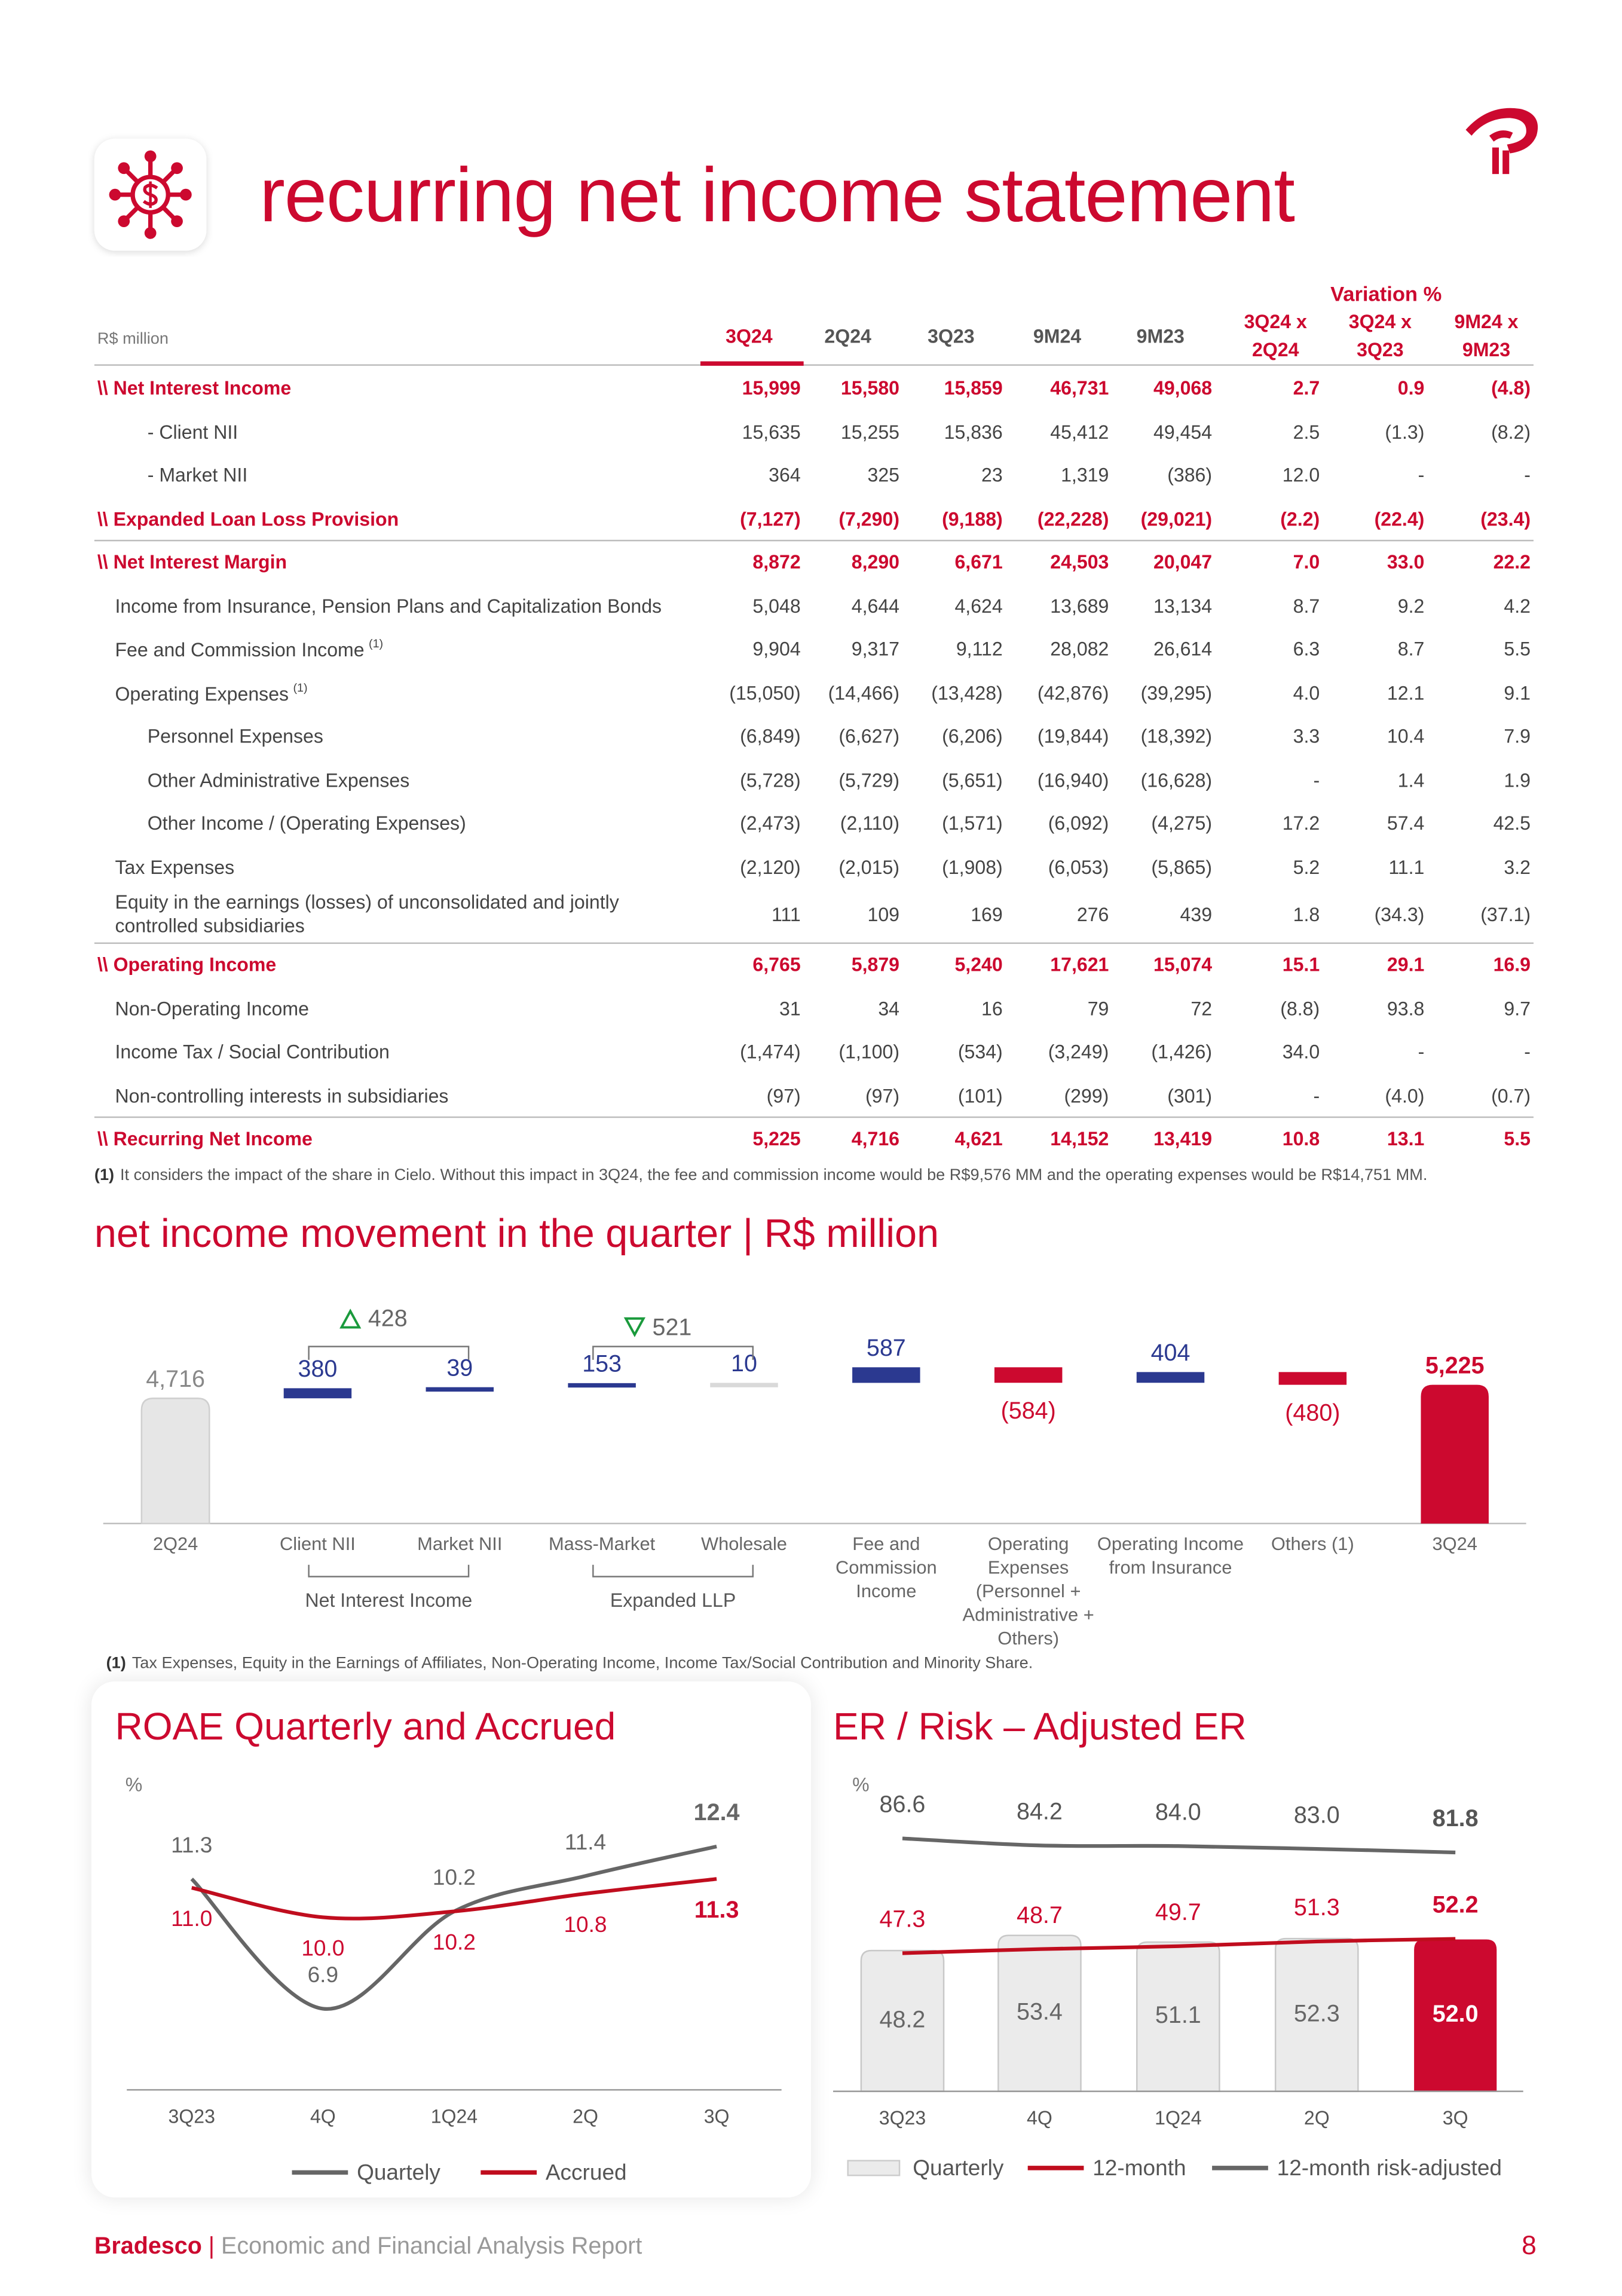 The width and height of the screenshot is (1622, 2296). I want to click on row-label: \\ Net Interest Income, so click(194, 388).